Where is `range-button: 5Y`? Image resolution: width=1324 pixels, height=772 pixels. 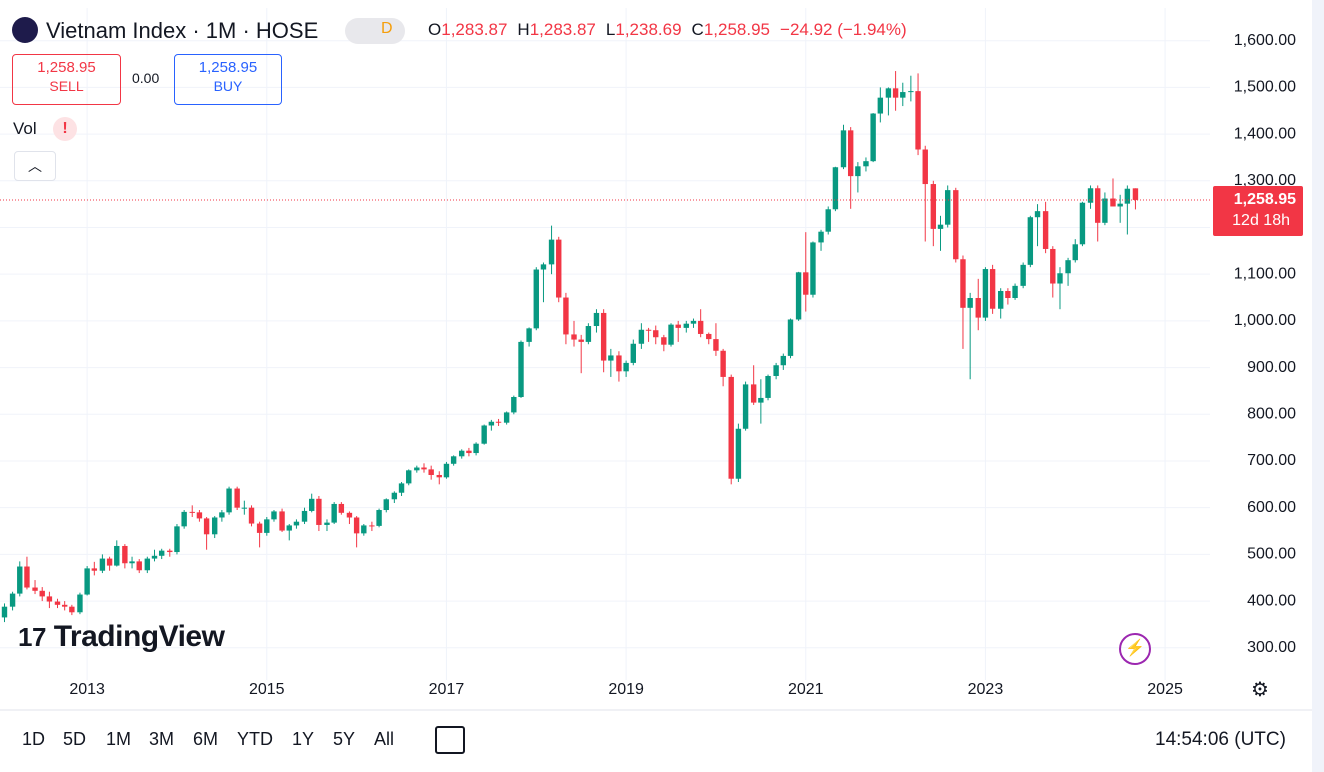 range-button: 5Y is located at coordinates (344, 739).